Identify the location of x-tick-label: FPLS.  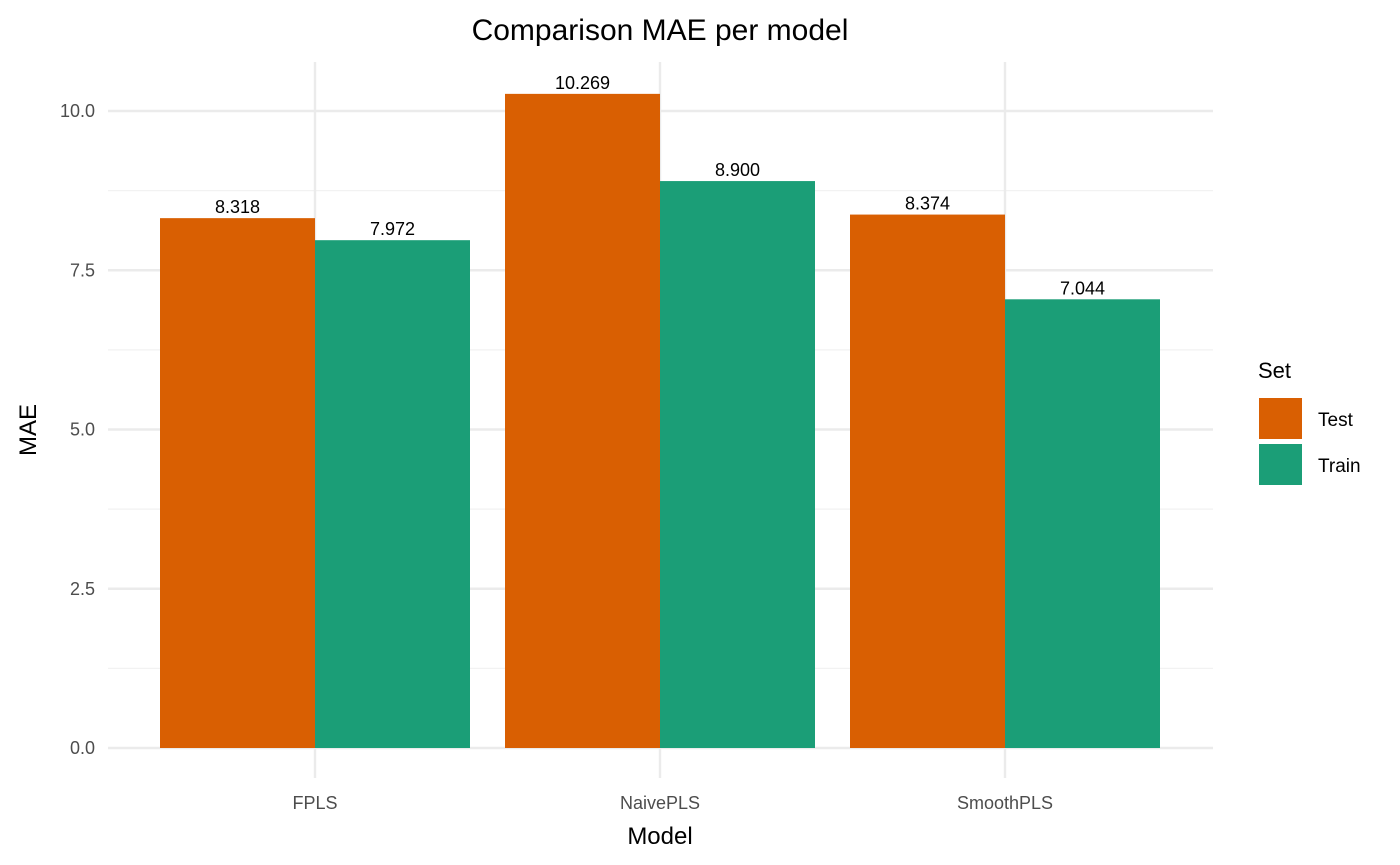
(314, 803).